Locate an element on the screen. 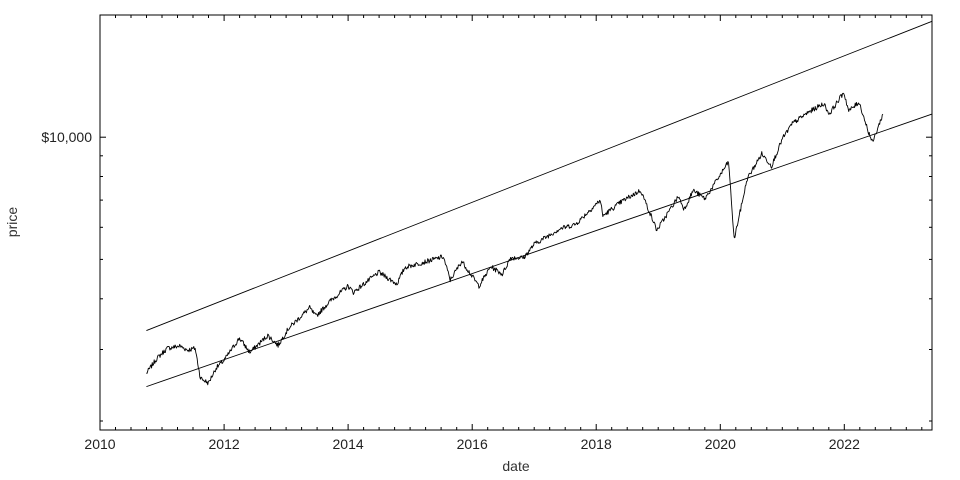 The width and height of the screenshot is (960, 480). x-tick-label: 2010 is located at coordinates (99, 444).